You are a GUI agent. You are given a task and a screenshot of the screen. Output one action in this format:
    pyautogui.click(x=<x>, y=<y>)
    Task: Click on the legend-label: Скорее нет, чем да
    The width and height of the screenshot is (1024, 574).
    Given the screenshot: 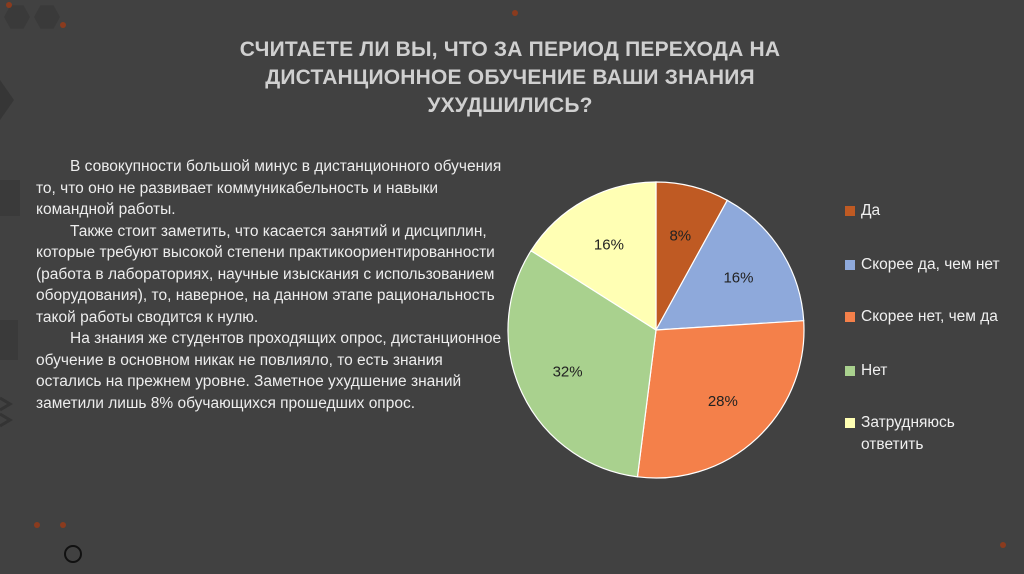 What is the action you would take?
    pyautogui.click(x=929, y=316)
    